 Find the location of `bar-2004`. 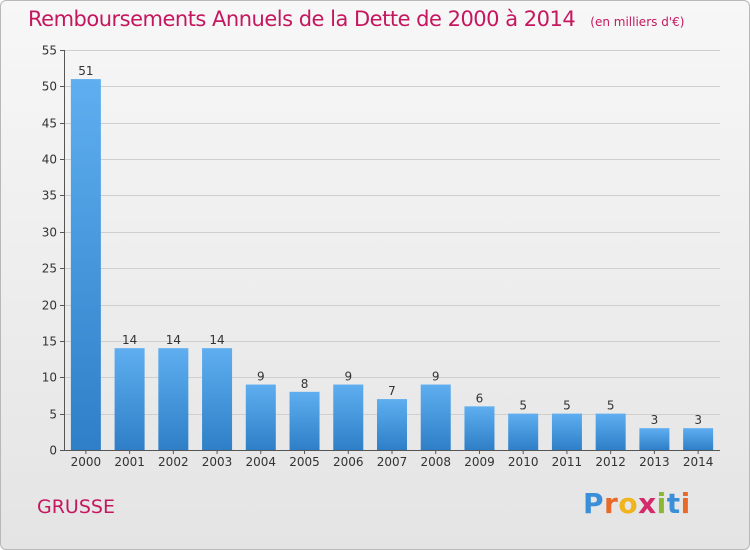

bar-2004 is located at coordinates (260, 417).